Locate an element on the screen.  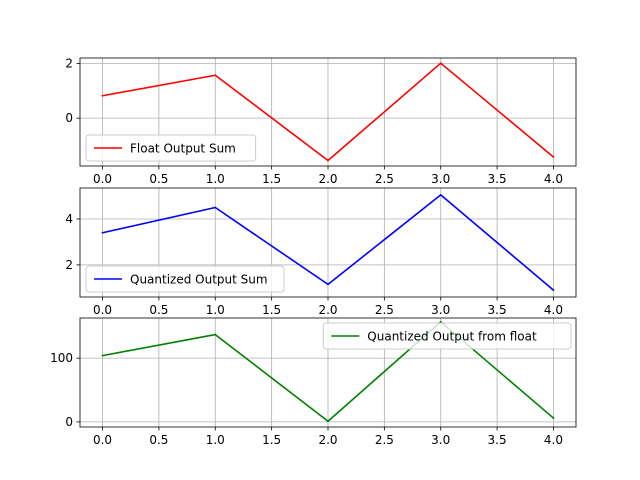
y-tick-label: 4 is located at coordinates (69, 219).